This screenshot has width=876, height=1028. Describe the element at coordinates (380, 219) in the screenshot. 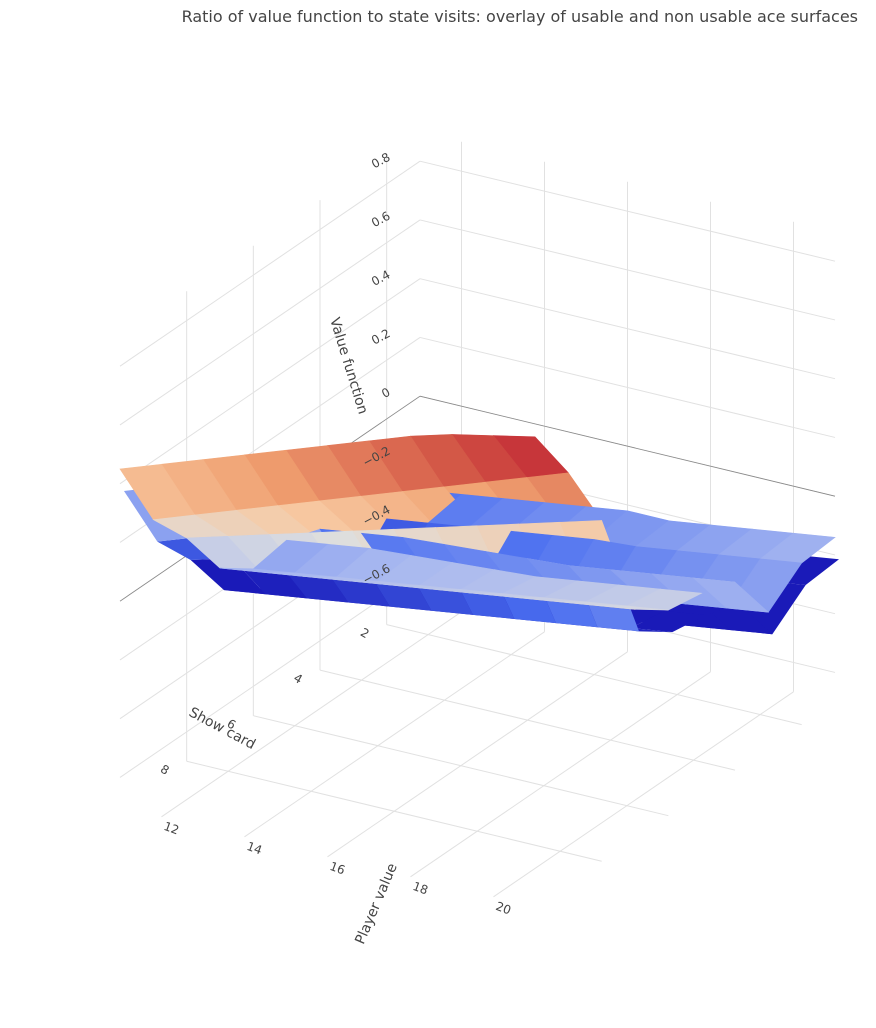

I see `z-tick-label: 0.6` at that location.